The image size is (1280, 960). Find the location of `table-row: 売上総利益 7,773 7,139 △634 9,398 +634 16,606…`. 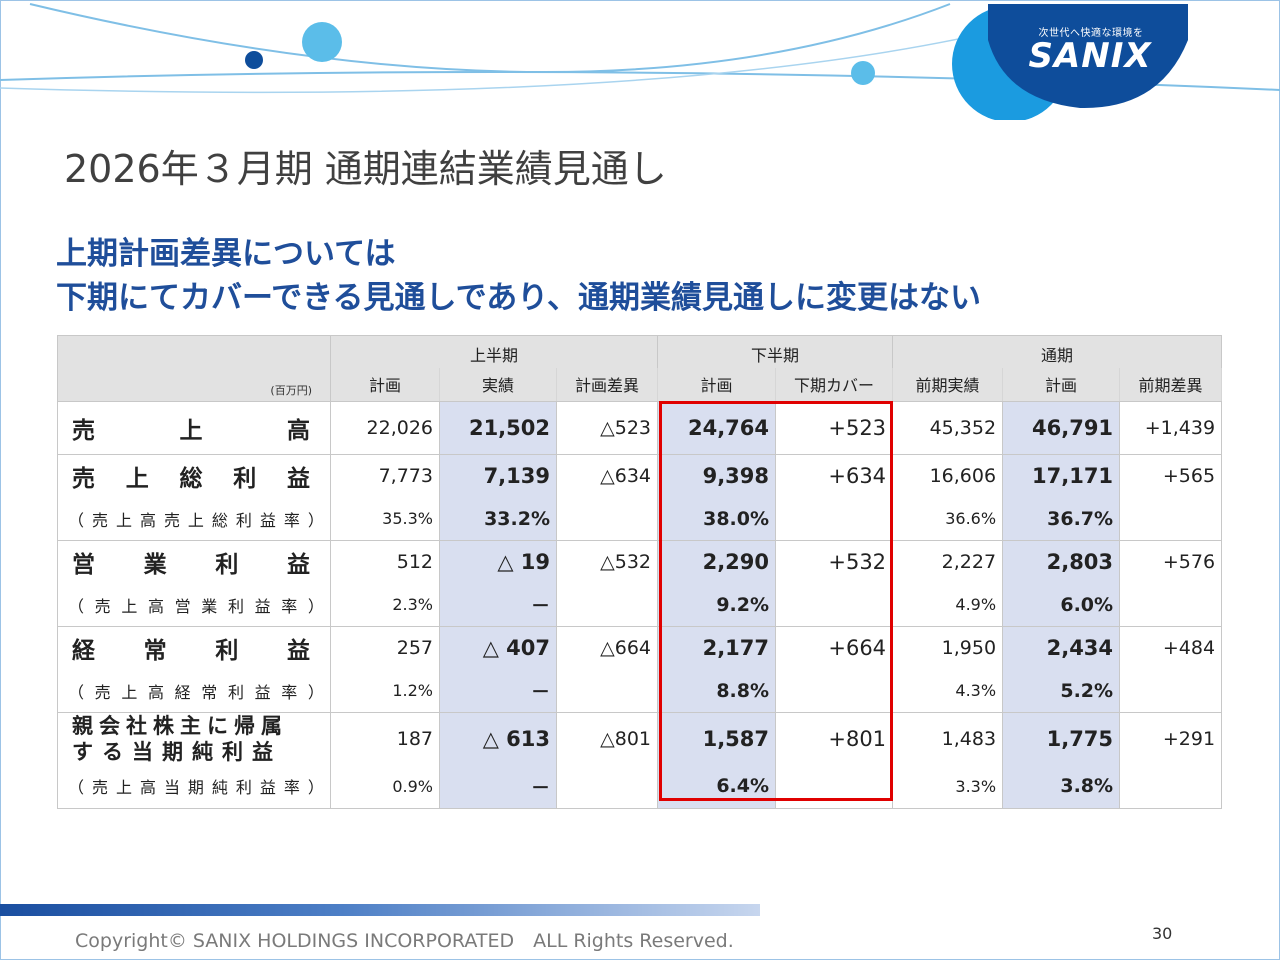

table-row: 売上総利益 7,773 7,139 △634 9,398 +634 16,606… is located at coordinates (640, 476).